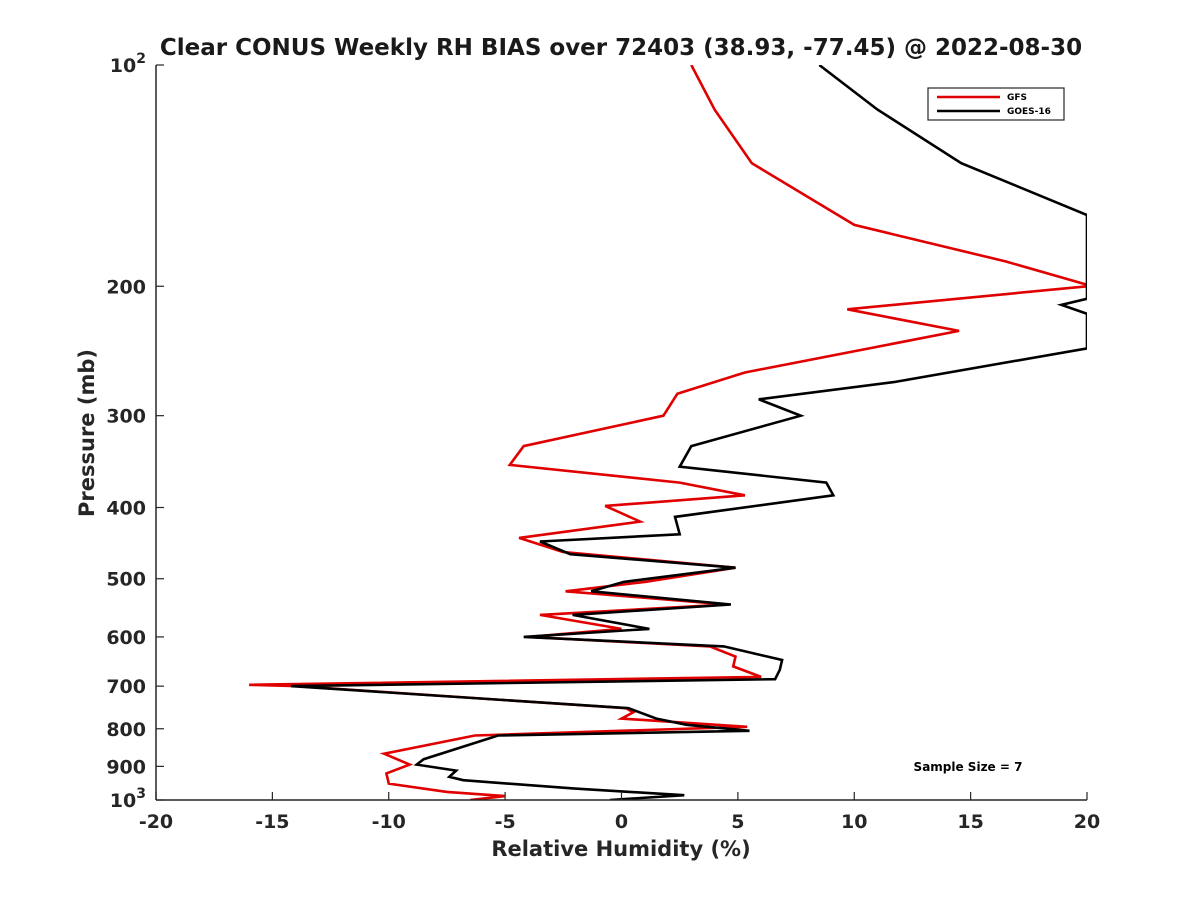 The height and width of the screenshot is (900, 1200). Describe the element at coordinates (854, 822) in the screenshot. I see `x-tick-label: 10` at that location.